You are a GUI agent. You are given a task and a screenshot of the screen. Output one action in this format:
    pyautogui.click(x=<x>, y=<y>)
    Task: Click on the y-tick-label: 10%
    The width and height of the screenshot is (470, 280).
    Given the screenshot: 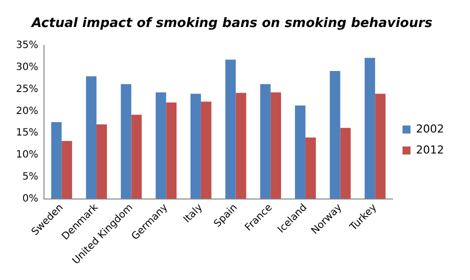 What is the action you would take?
    pyautogui.click(x=27, y=155)
    